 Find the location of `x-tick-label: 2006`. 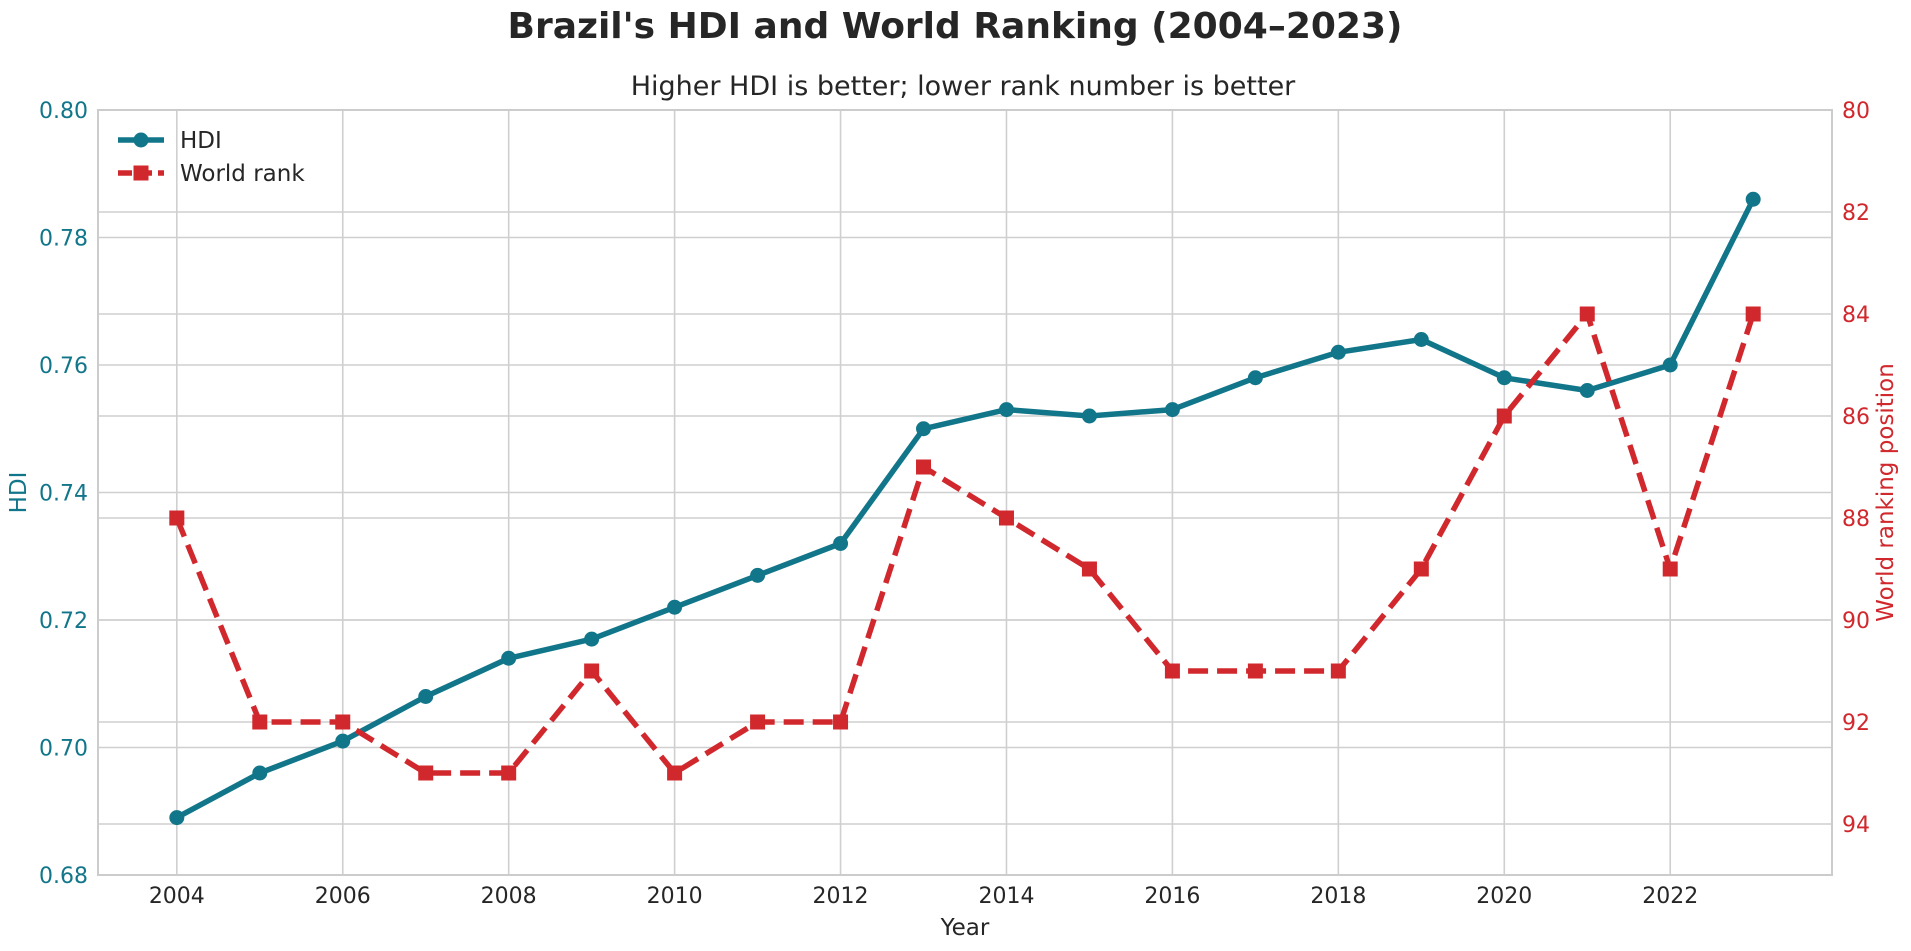

x-tick-label: 2006 is located at coordinates (343, 896).